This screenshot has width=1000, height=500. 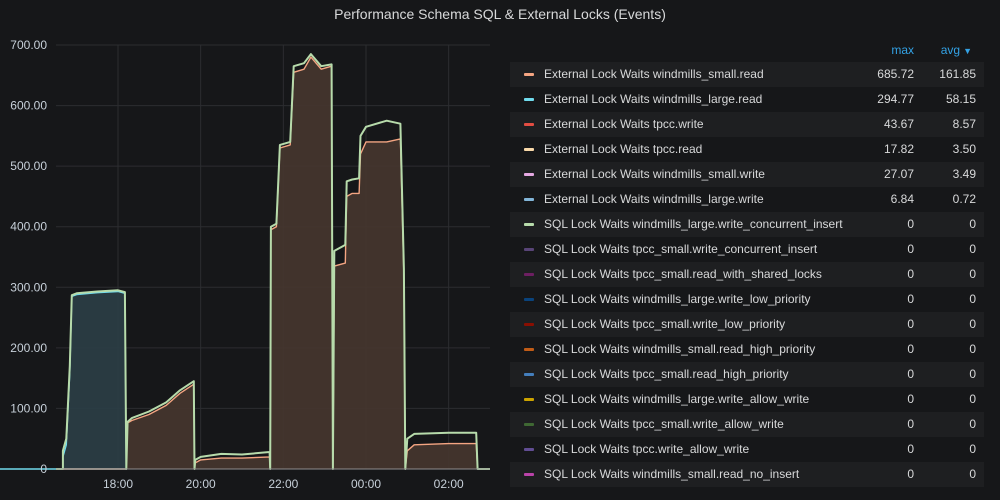 I want to click on legend-avg-value: 3.49, so click(x=964, y=174).